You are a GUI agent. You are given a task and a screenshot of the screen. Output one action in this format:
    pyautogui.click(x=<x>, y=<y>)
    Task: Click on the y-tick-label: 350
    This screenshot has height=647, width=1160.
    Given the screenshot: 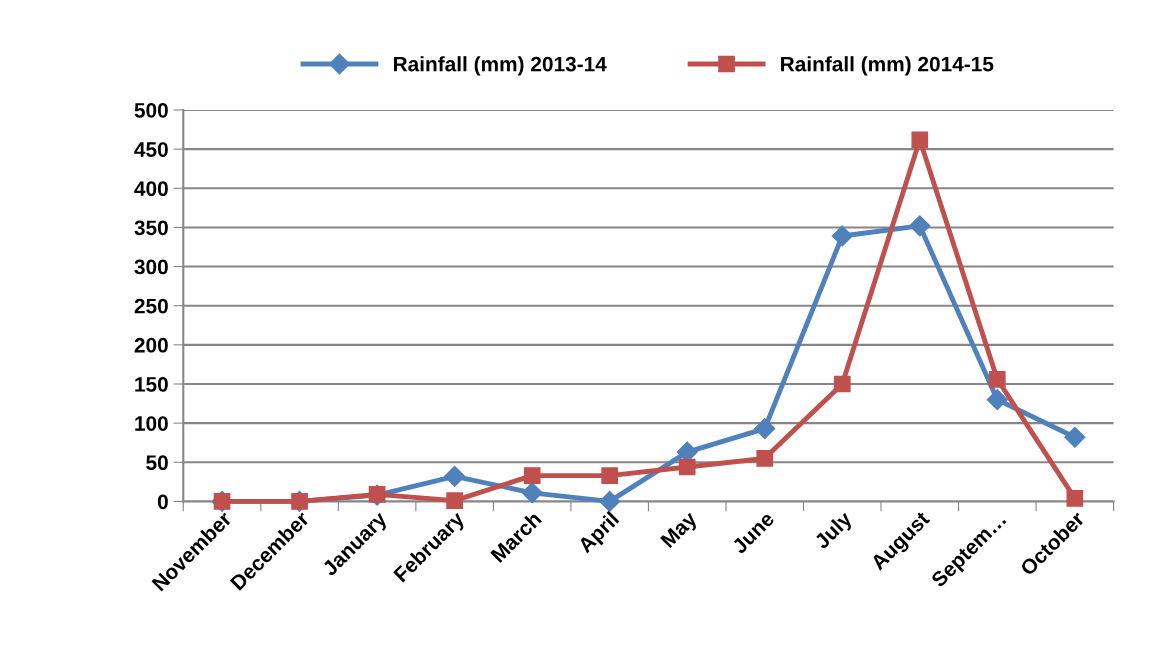 What is the action you would take?
    pyautogui.click(x=151, y=228)
    